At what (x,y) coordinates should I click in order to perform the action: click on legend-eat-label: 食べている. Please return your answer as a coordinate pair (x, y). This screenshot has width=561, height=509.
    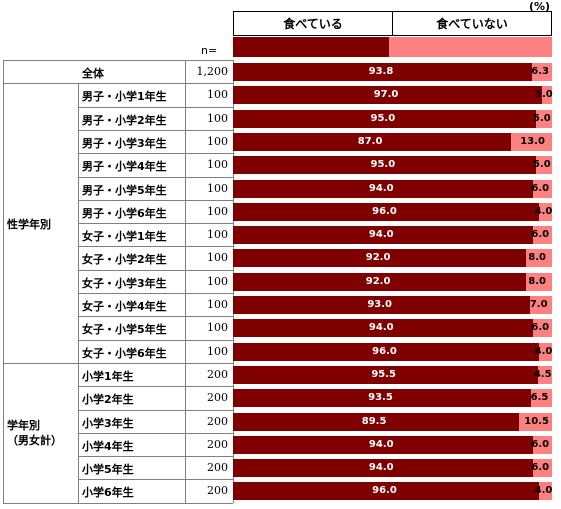
    Looking at the image, I should click on (313, 24).